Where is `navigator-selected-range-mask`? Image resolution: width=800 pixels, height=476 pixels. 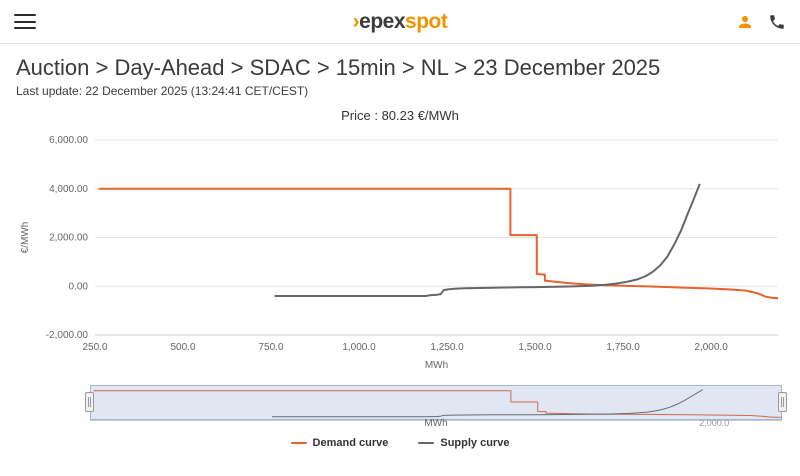 navigator-selected-range-mask is located at coordinates (436, 402).